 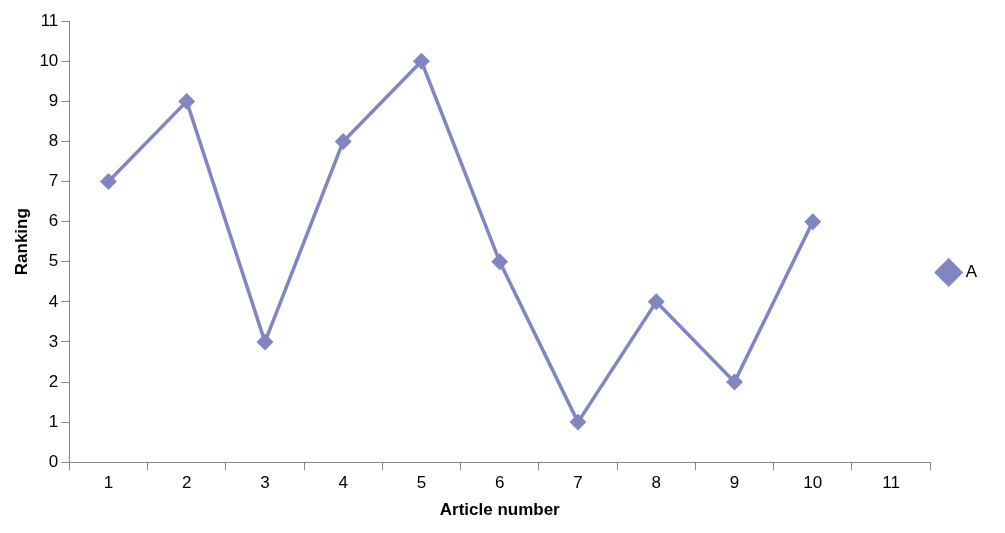 I want to click on legend-label: A, so click(x=971, y=272).